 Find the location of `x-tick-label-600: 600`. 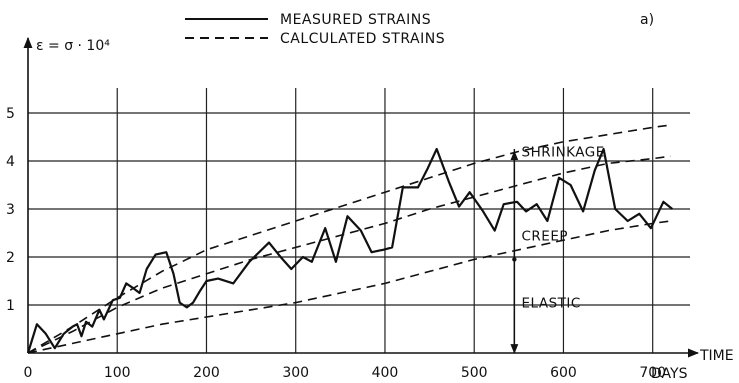

x-tick-label-600: 600 is located at coordinates (563, 373).